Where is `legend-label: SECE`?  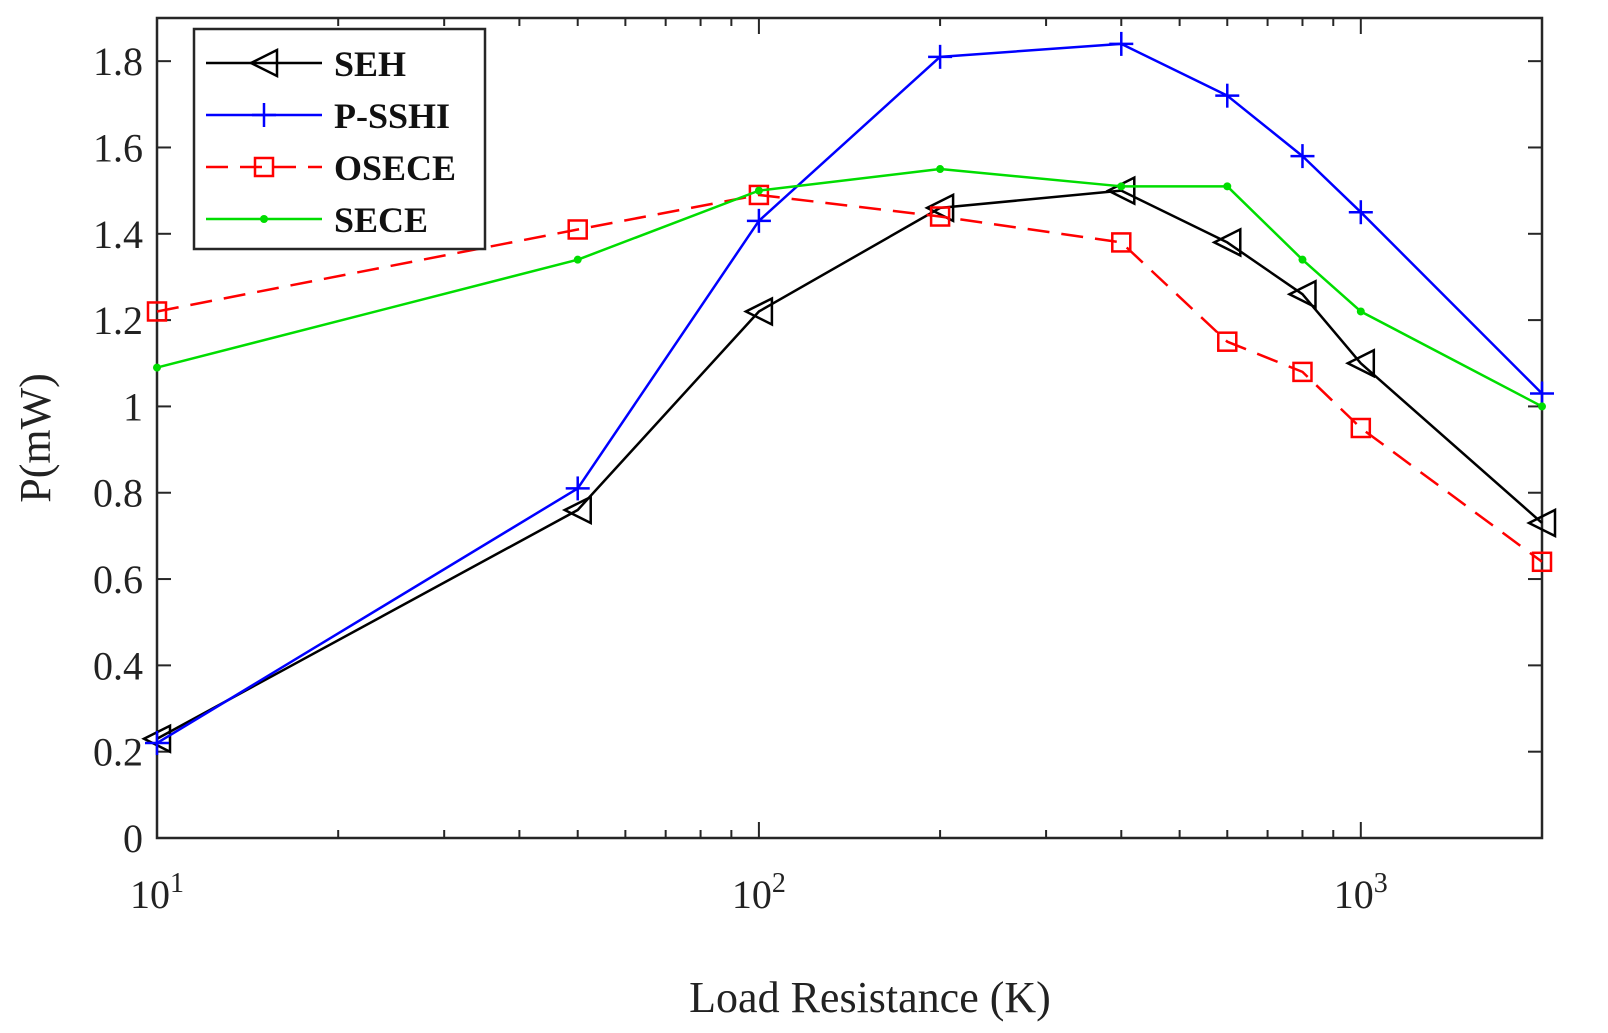
legend-label: SECE is located at coordinates (381, 220).